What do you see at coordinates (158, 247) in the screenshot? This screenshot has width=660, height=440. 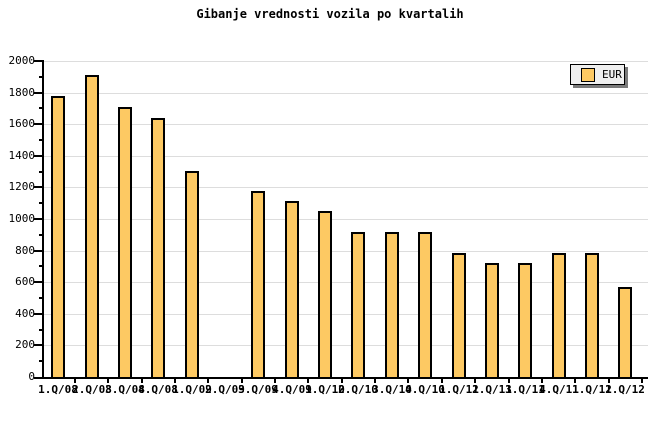 I see `bar-4.Q/08` at bounding box center [158, 247].